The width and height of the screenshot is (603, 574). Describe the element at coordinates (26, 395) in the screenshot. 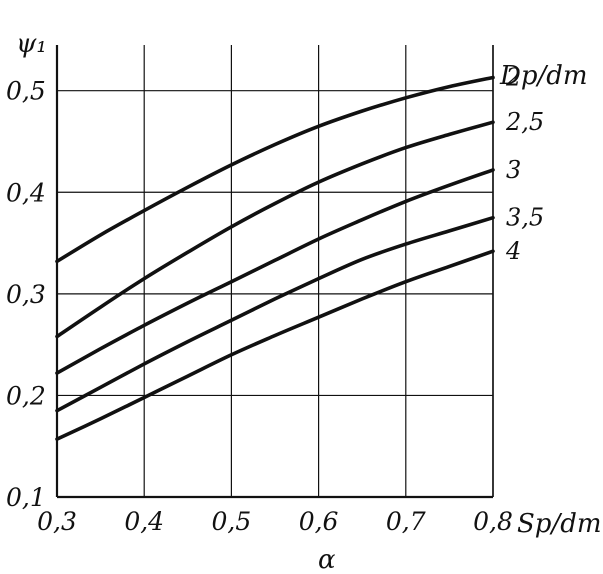

I see `y-tick-label-1: 0,2` at that location.